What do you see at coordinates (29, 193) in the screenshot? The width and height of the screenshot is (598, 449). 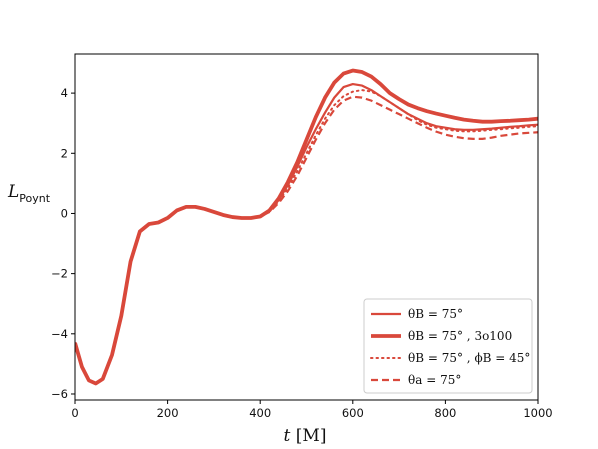 I see `y-axis-label: LPoynt` at bounding box center [29, 193].